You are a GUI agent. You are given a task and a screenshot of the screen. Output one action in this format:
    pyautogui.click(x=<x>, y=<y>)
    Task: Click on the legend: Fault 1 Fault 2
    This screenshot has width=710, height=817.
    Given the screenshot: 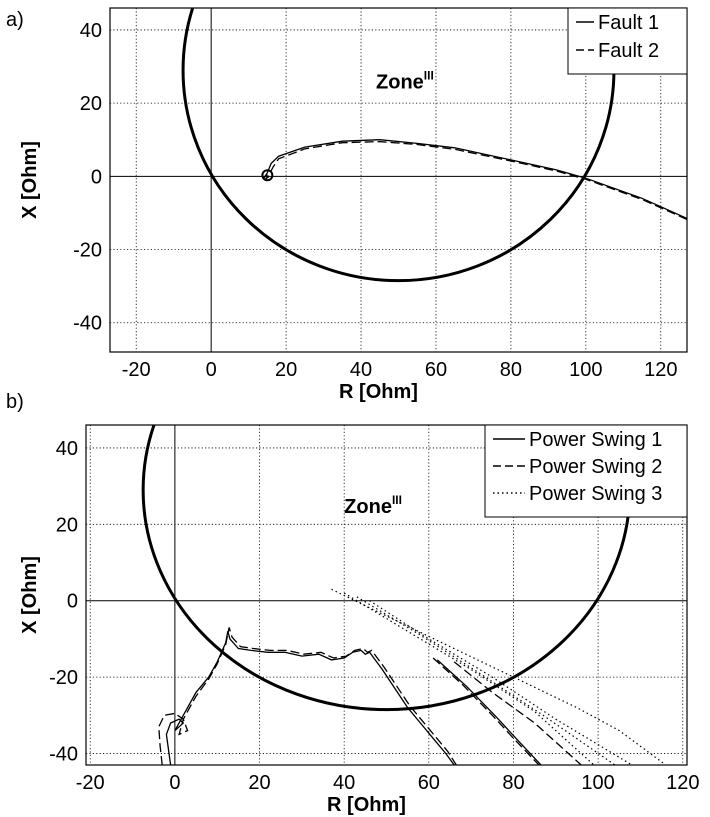 What is the action you would take?
    pyautogui.click(x=627, y=41)
    